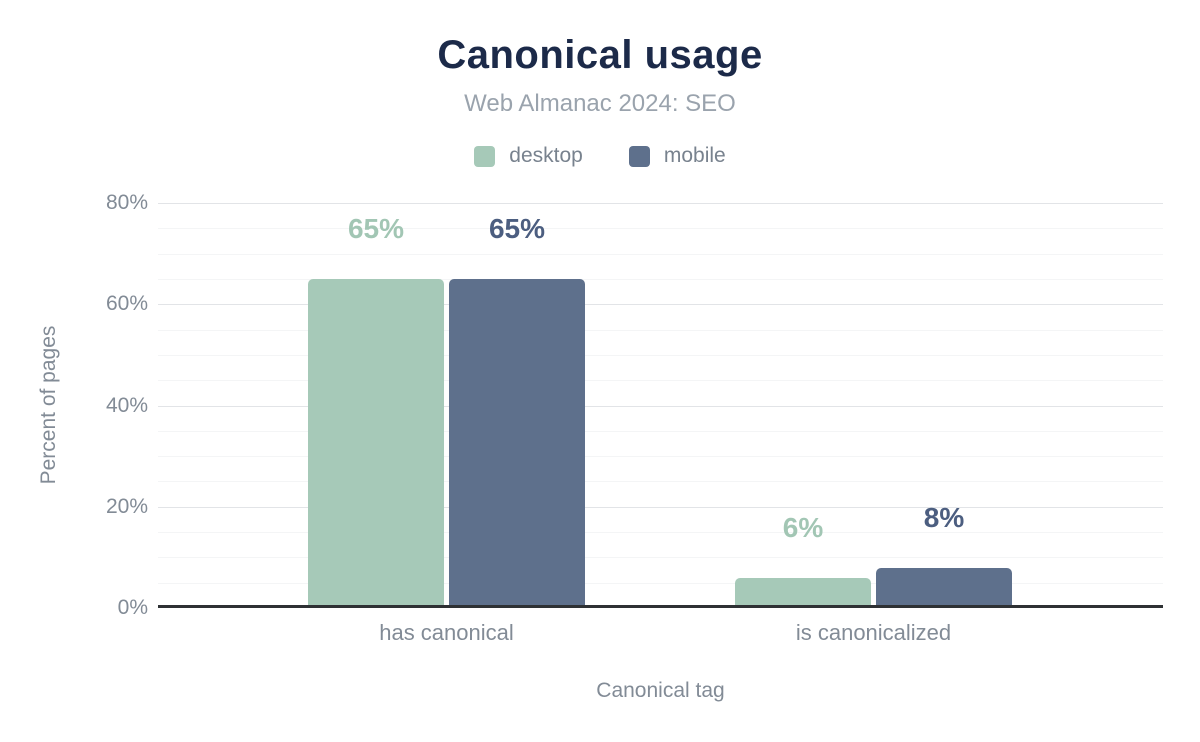 This screenshot has height=742, width=1200. I want to click on x-category-label: has canonical, so click(446, 632).